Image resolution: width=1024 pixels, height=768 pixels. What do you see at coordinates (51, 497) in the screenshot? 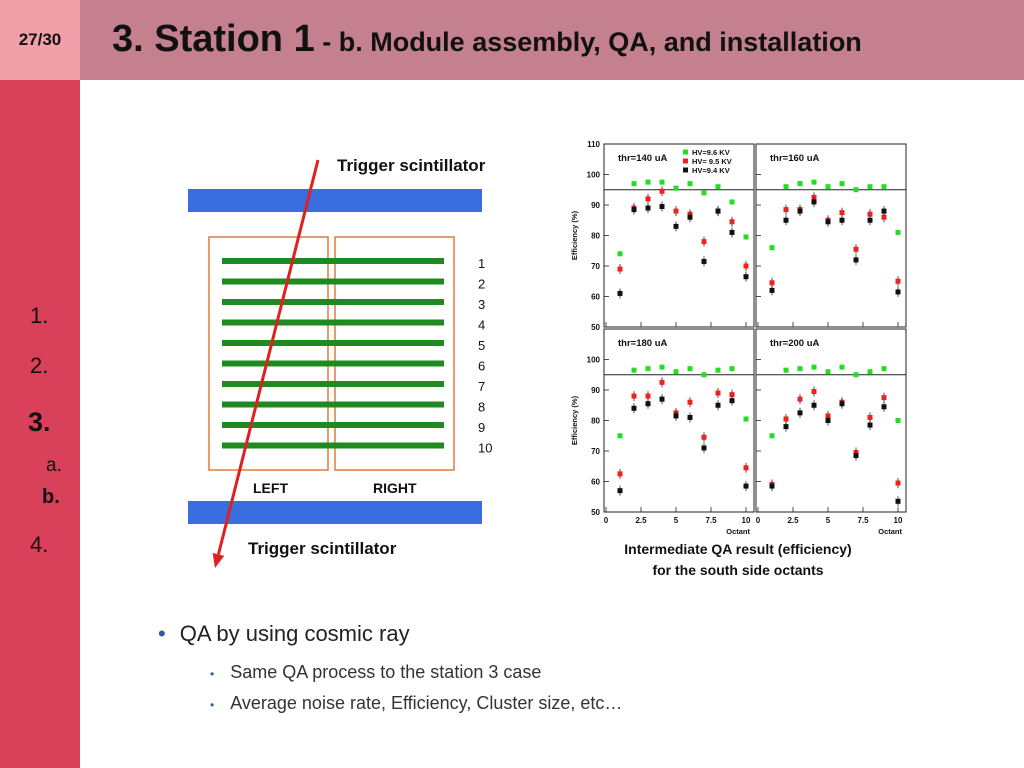
I see `nav-item-3b: b.` at bounding box center [51, 497].